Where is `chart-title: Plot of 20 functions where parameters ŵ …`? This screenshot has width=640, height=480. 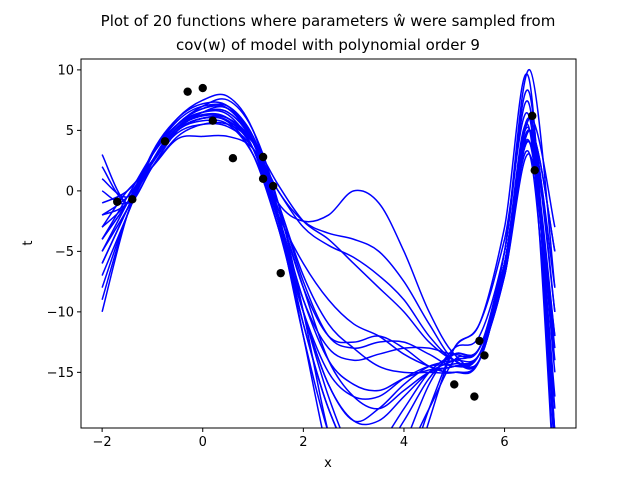 chart-title: Plot of 20 functions where parameters ŵ … is located at coordinates (328, 21).